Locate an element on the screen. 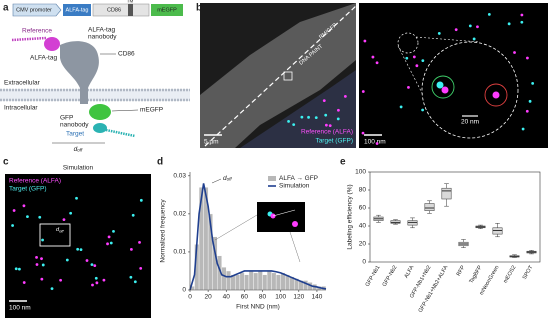 The width and height of the screenshot is (548, 322). nanobody-label: nanobody is located at coordinates (102, 37).